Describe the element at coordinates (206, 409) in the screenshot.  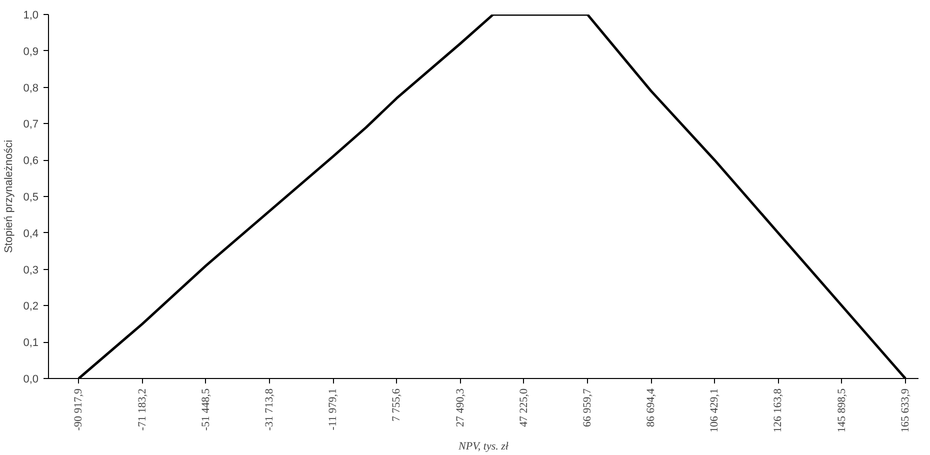
I see `x-tick-label: -51 448,5` at that location.